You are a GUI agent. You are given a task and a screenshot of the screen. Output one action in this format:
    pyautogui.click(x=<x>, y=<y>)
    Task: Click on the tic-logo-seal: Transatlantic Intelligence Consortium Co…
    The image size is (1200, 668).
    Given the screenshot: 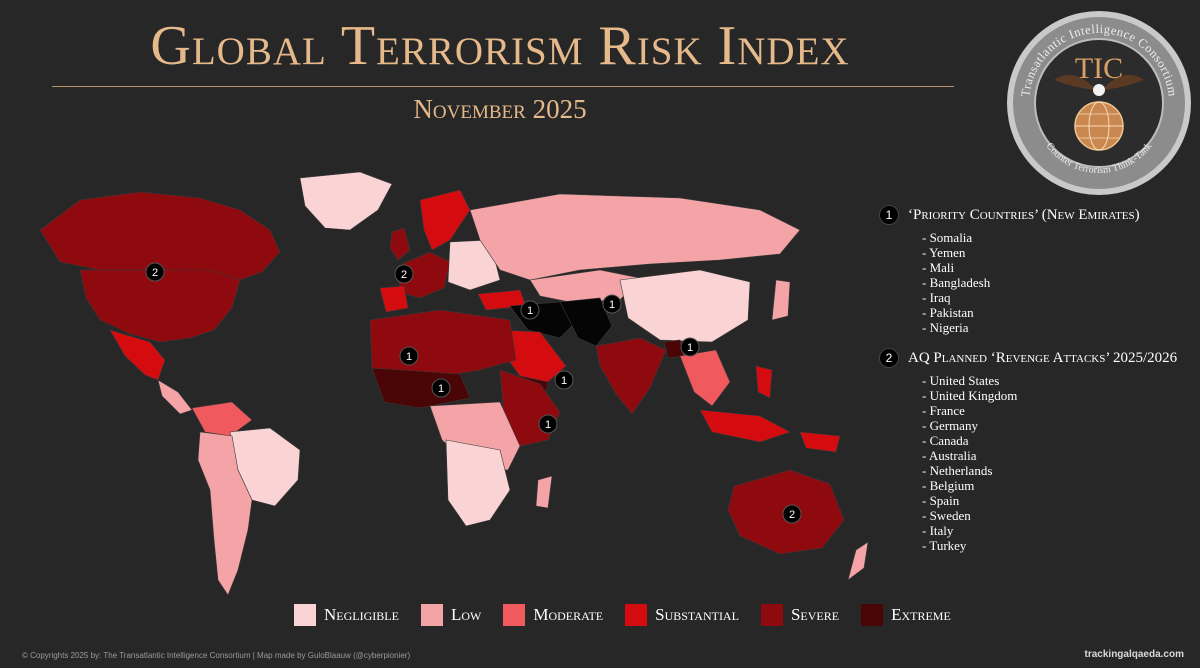 What is the action you would take?
    pyautogui.click(x=1099, y=103)
    